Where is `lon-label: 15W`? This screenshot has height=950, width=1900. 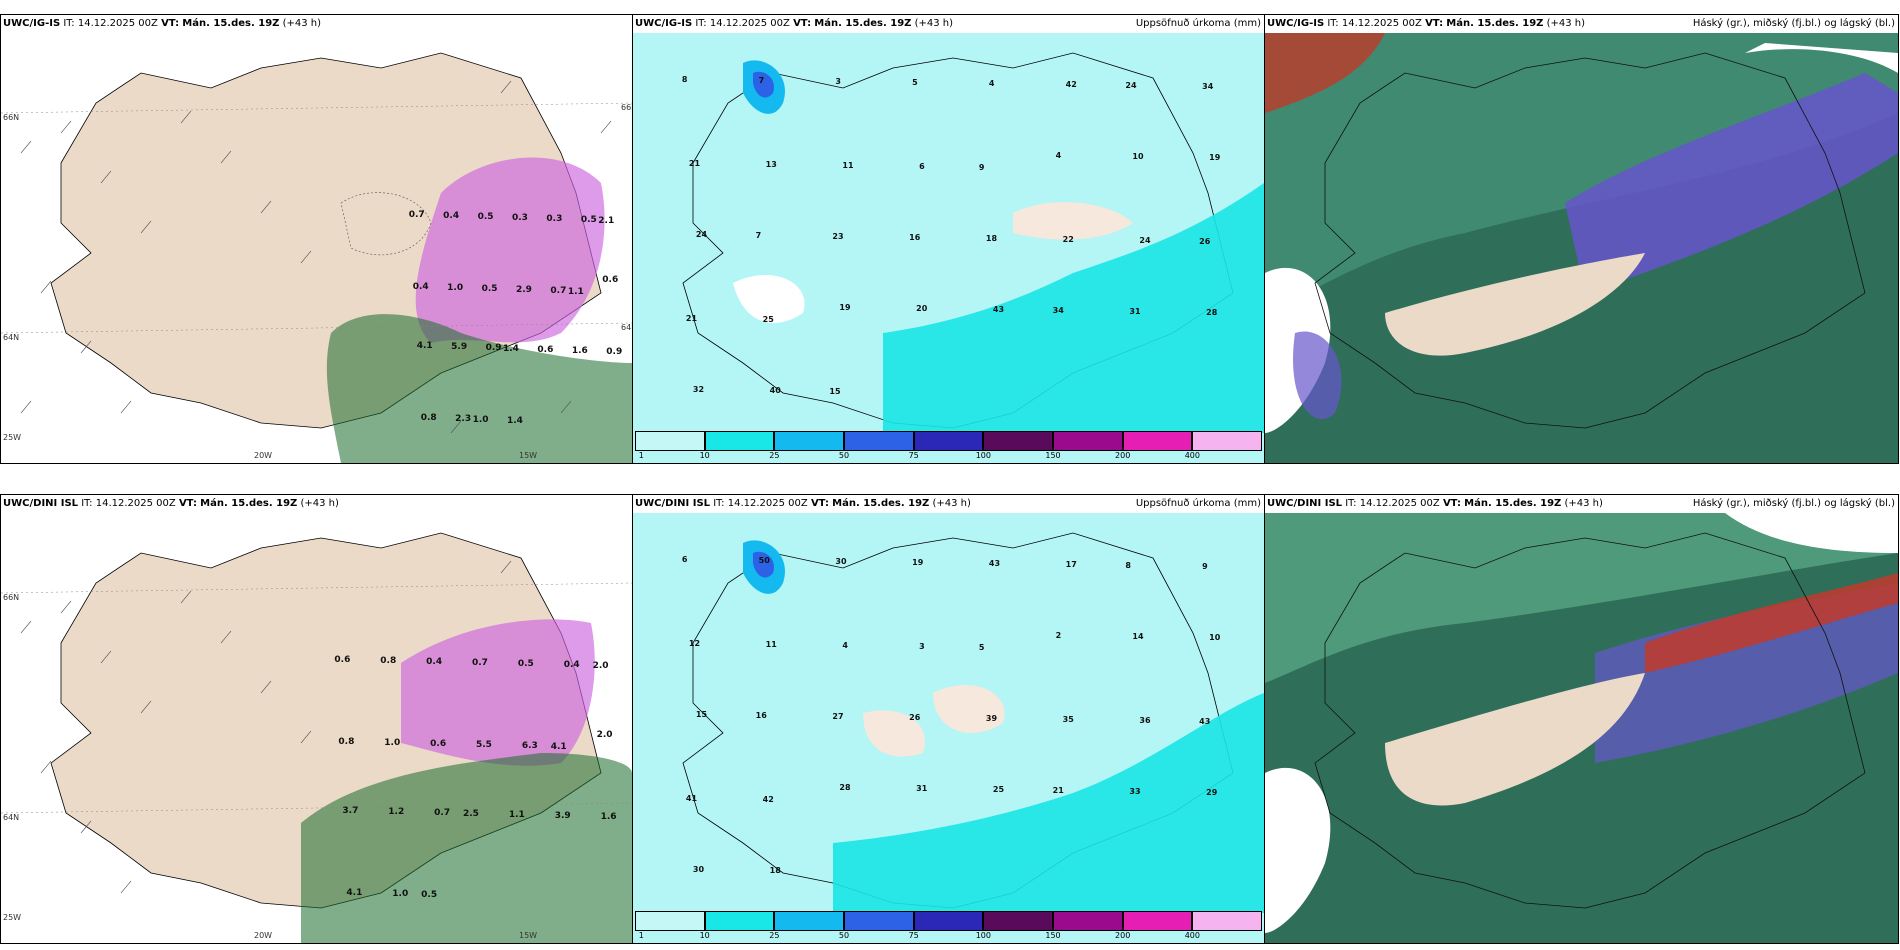
lon-label: 15W is located at coordinates (528, 935).